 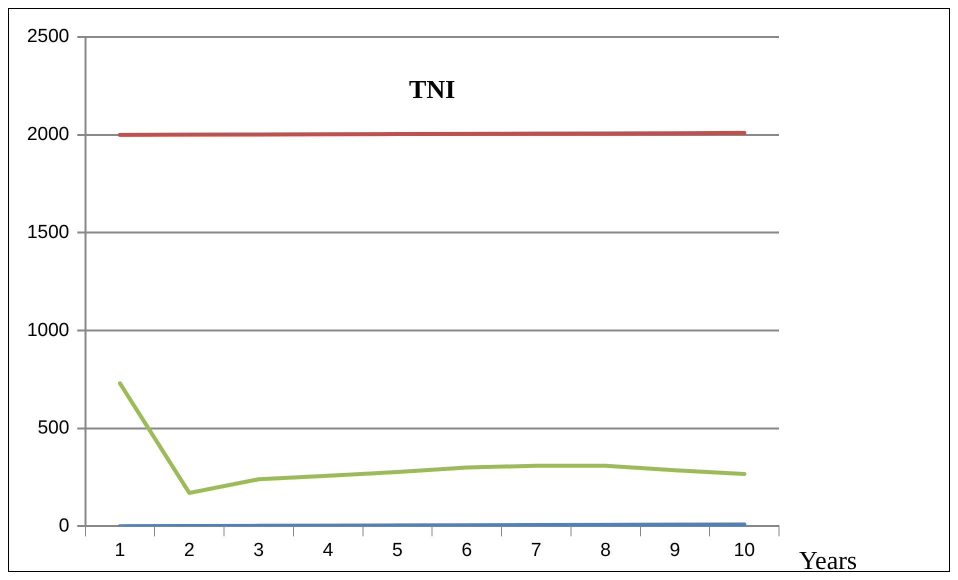 I want to click on x-tick-label: 5, so click(x=397, y=550).